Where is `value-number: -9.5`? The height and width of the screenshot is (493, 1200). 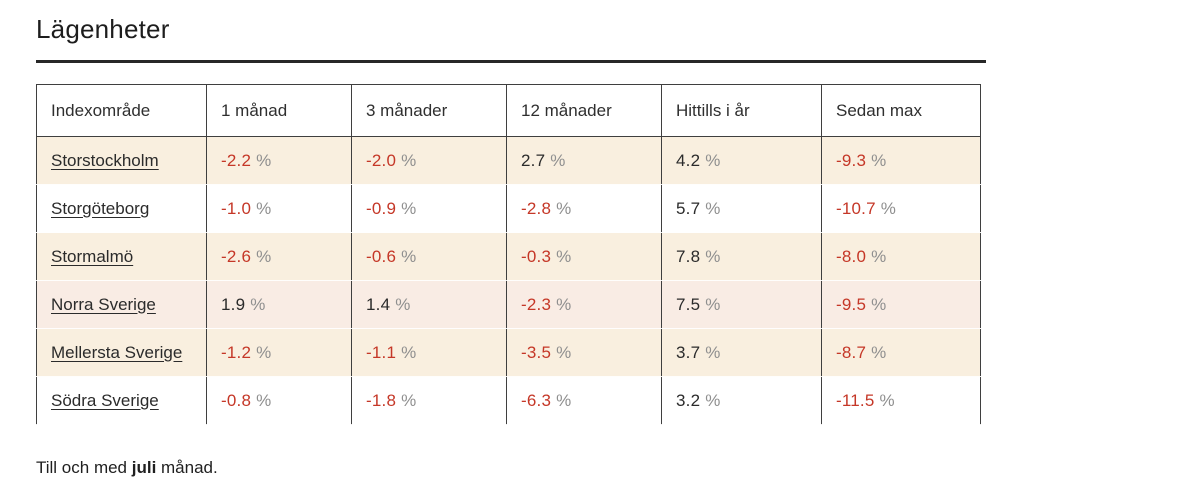
value-number: -9.5 is located at coordinates (851, 304).